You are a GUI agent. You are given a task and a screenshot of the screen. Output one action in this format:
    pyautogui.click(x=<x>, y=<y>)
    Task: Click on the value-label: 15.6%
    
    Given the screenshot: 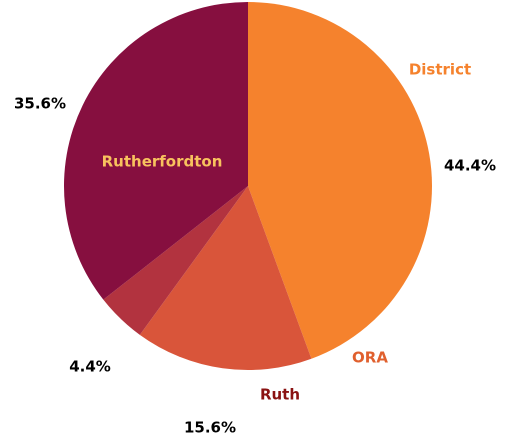 What is the action you would take?
    pyautogui.click(x=210, y=428)
    